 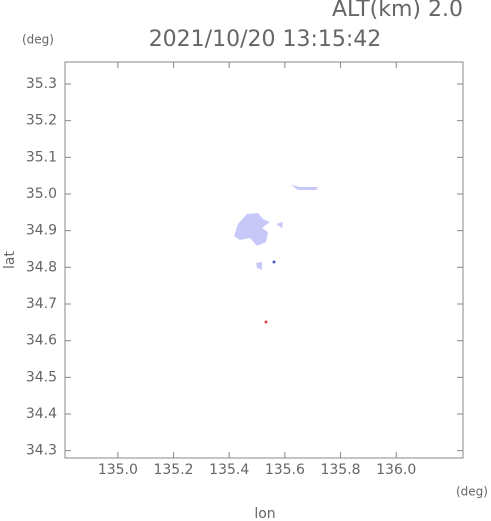 I want to click on x-tick-label: 135.0, so click(x=118, y=470).